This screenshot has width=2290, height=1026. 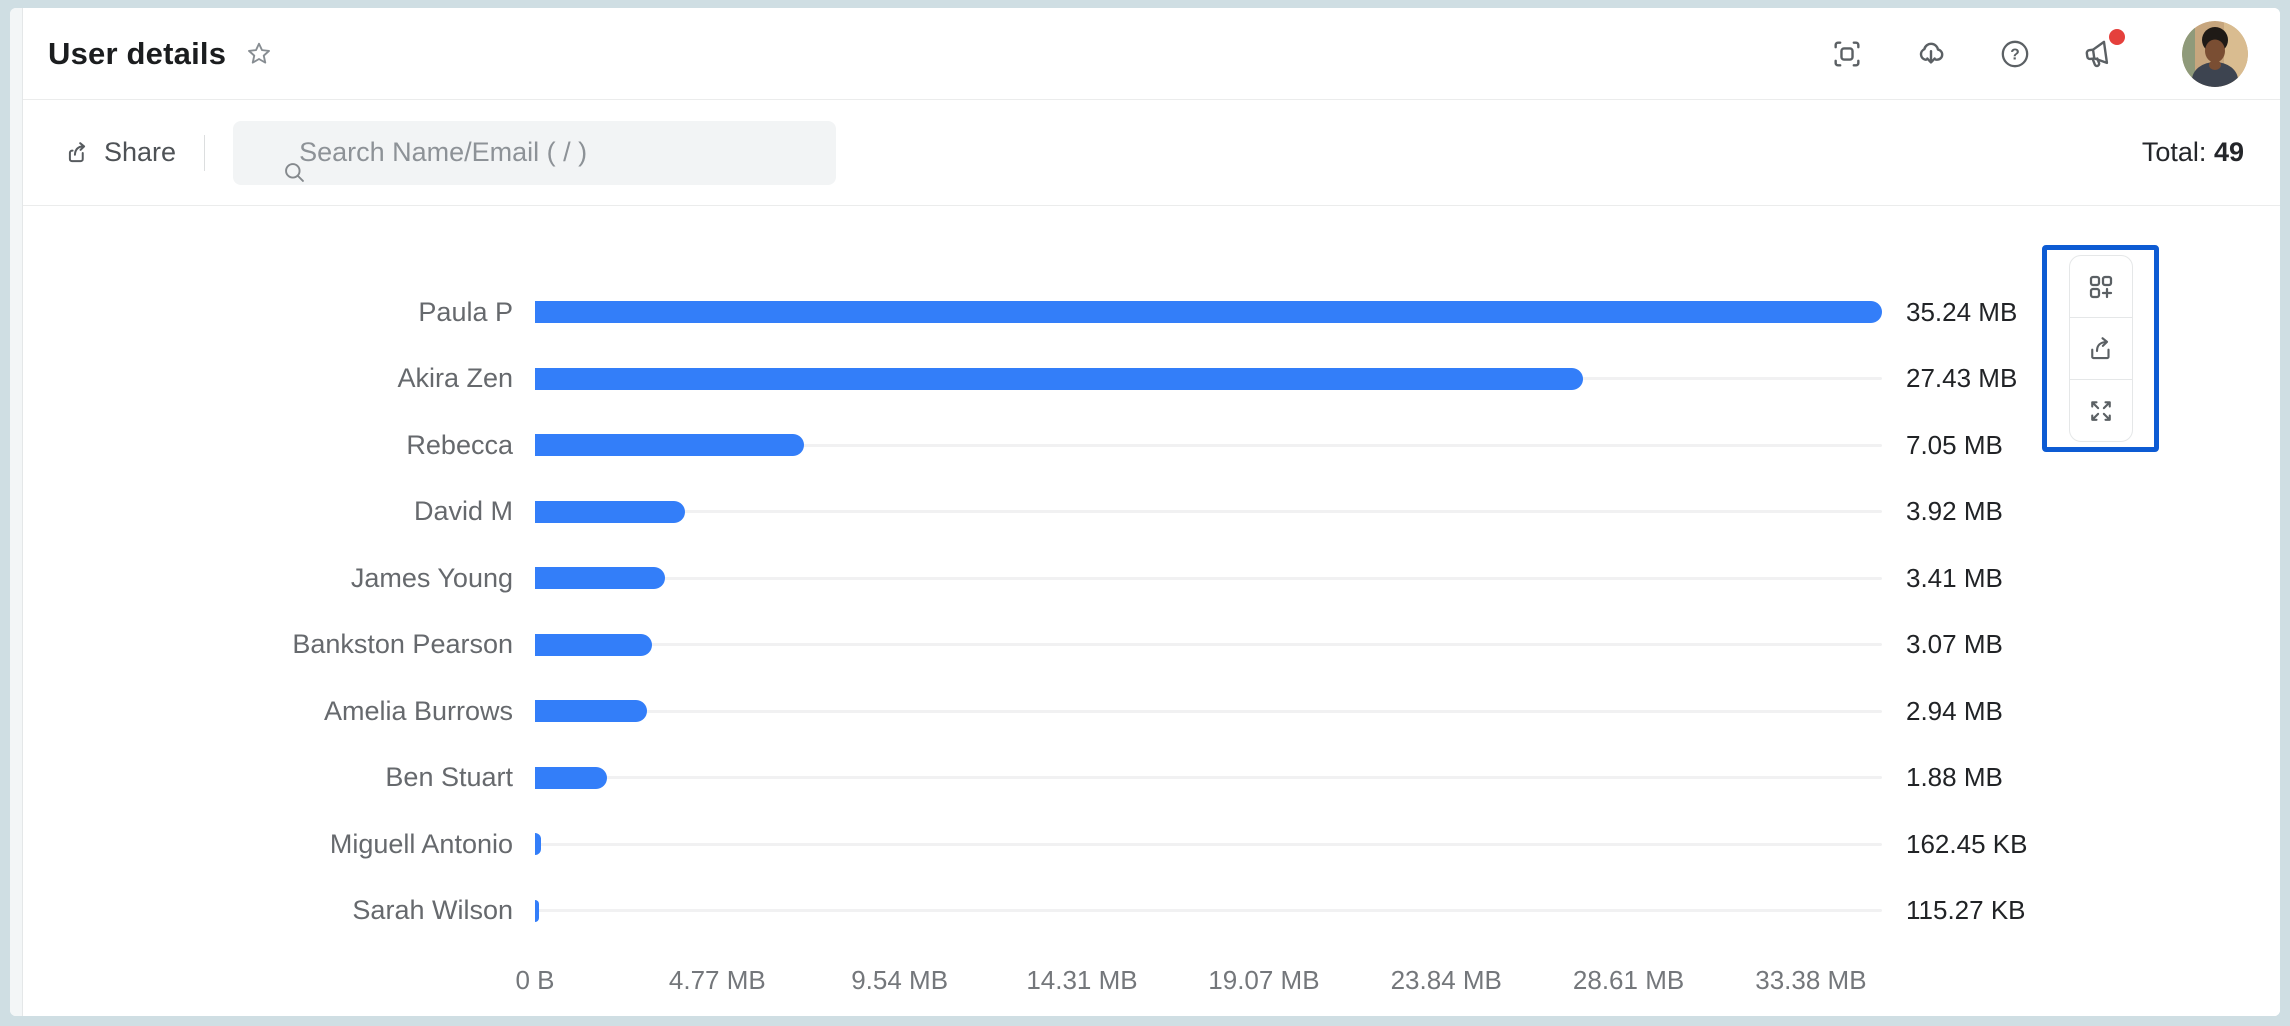 What do you see at coordinates (1954, 577) in the screenshot?
I see `bar-value-label: 3.41 MB` at bounding box center [1954, 577].